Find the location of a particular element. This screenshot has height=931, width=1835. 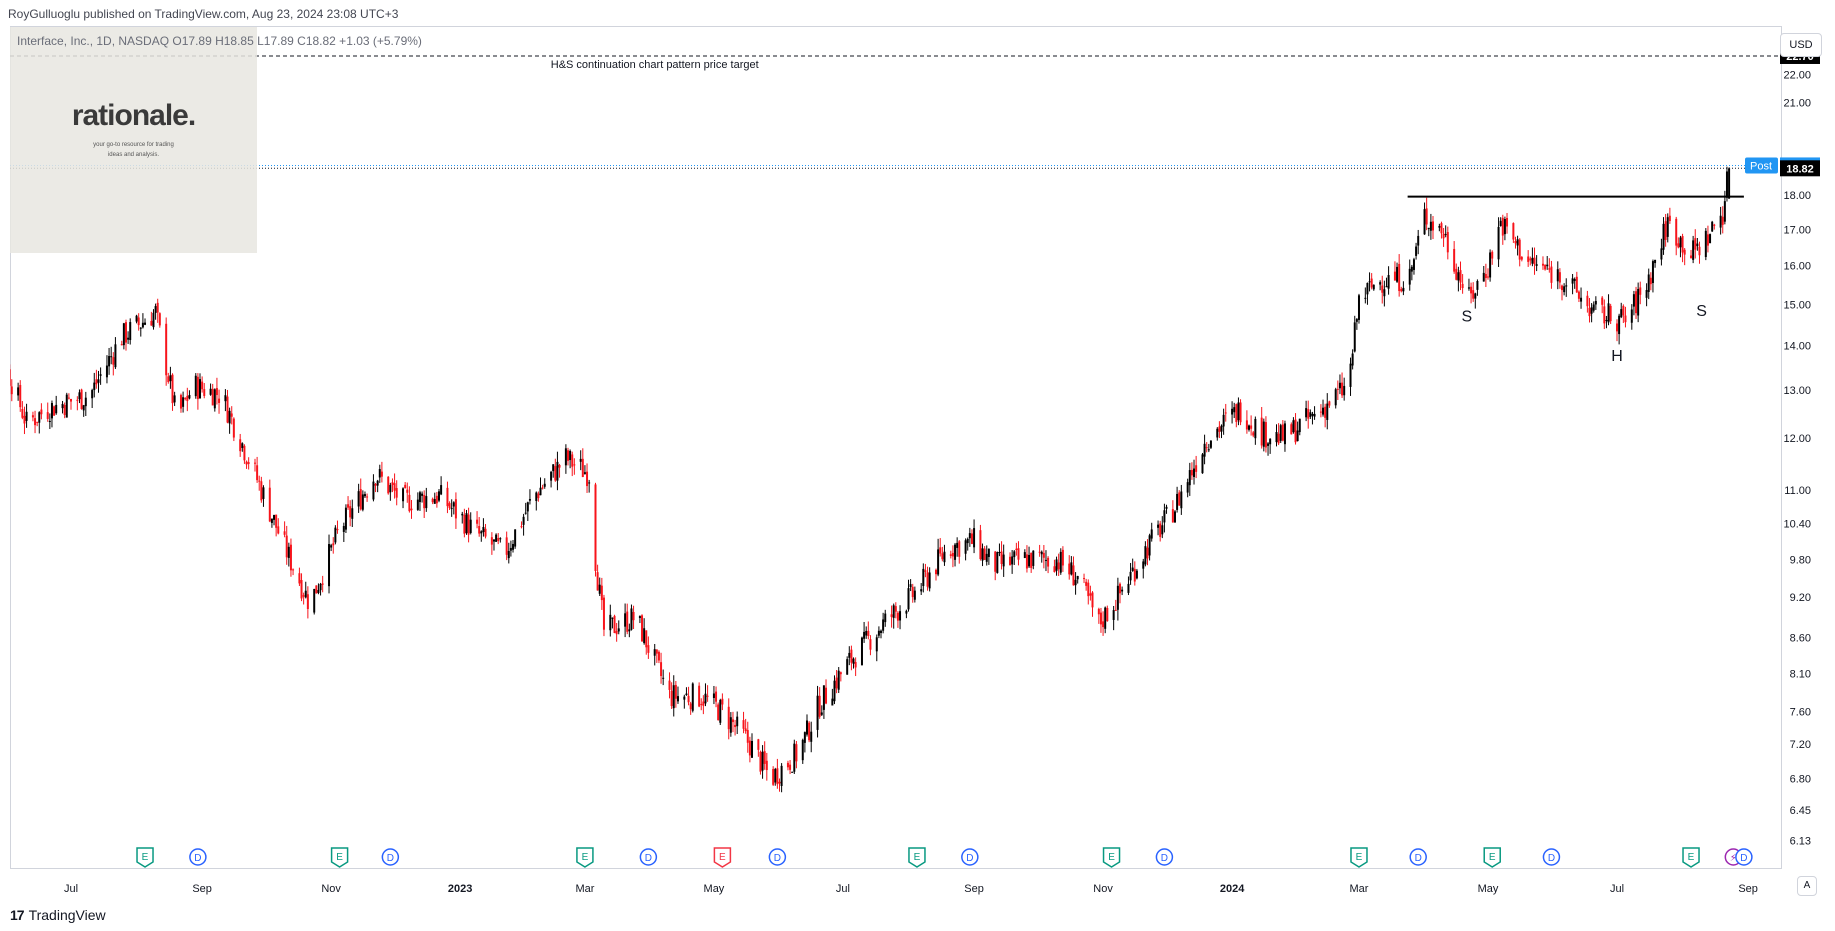

svg-text: E is located at coordinates (1359, 857).